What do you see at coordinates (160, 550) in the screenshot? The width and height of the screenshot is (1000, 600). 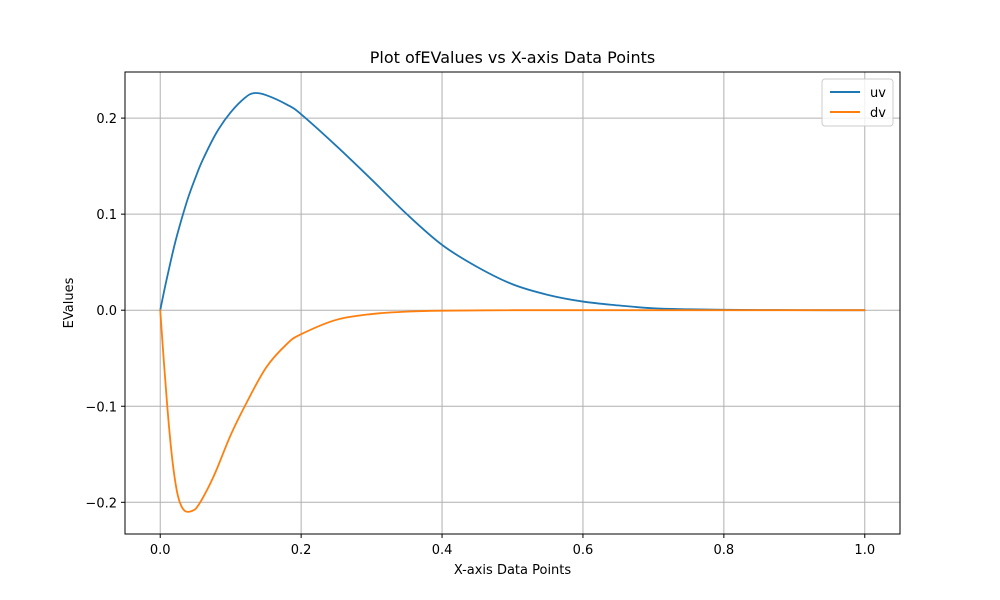 I see `x-tick-label: 0.0` at bounding box center [160, 550].